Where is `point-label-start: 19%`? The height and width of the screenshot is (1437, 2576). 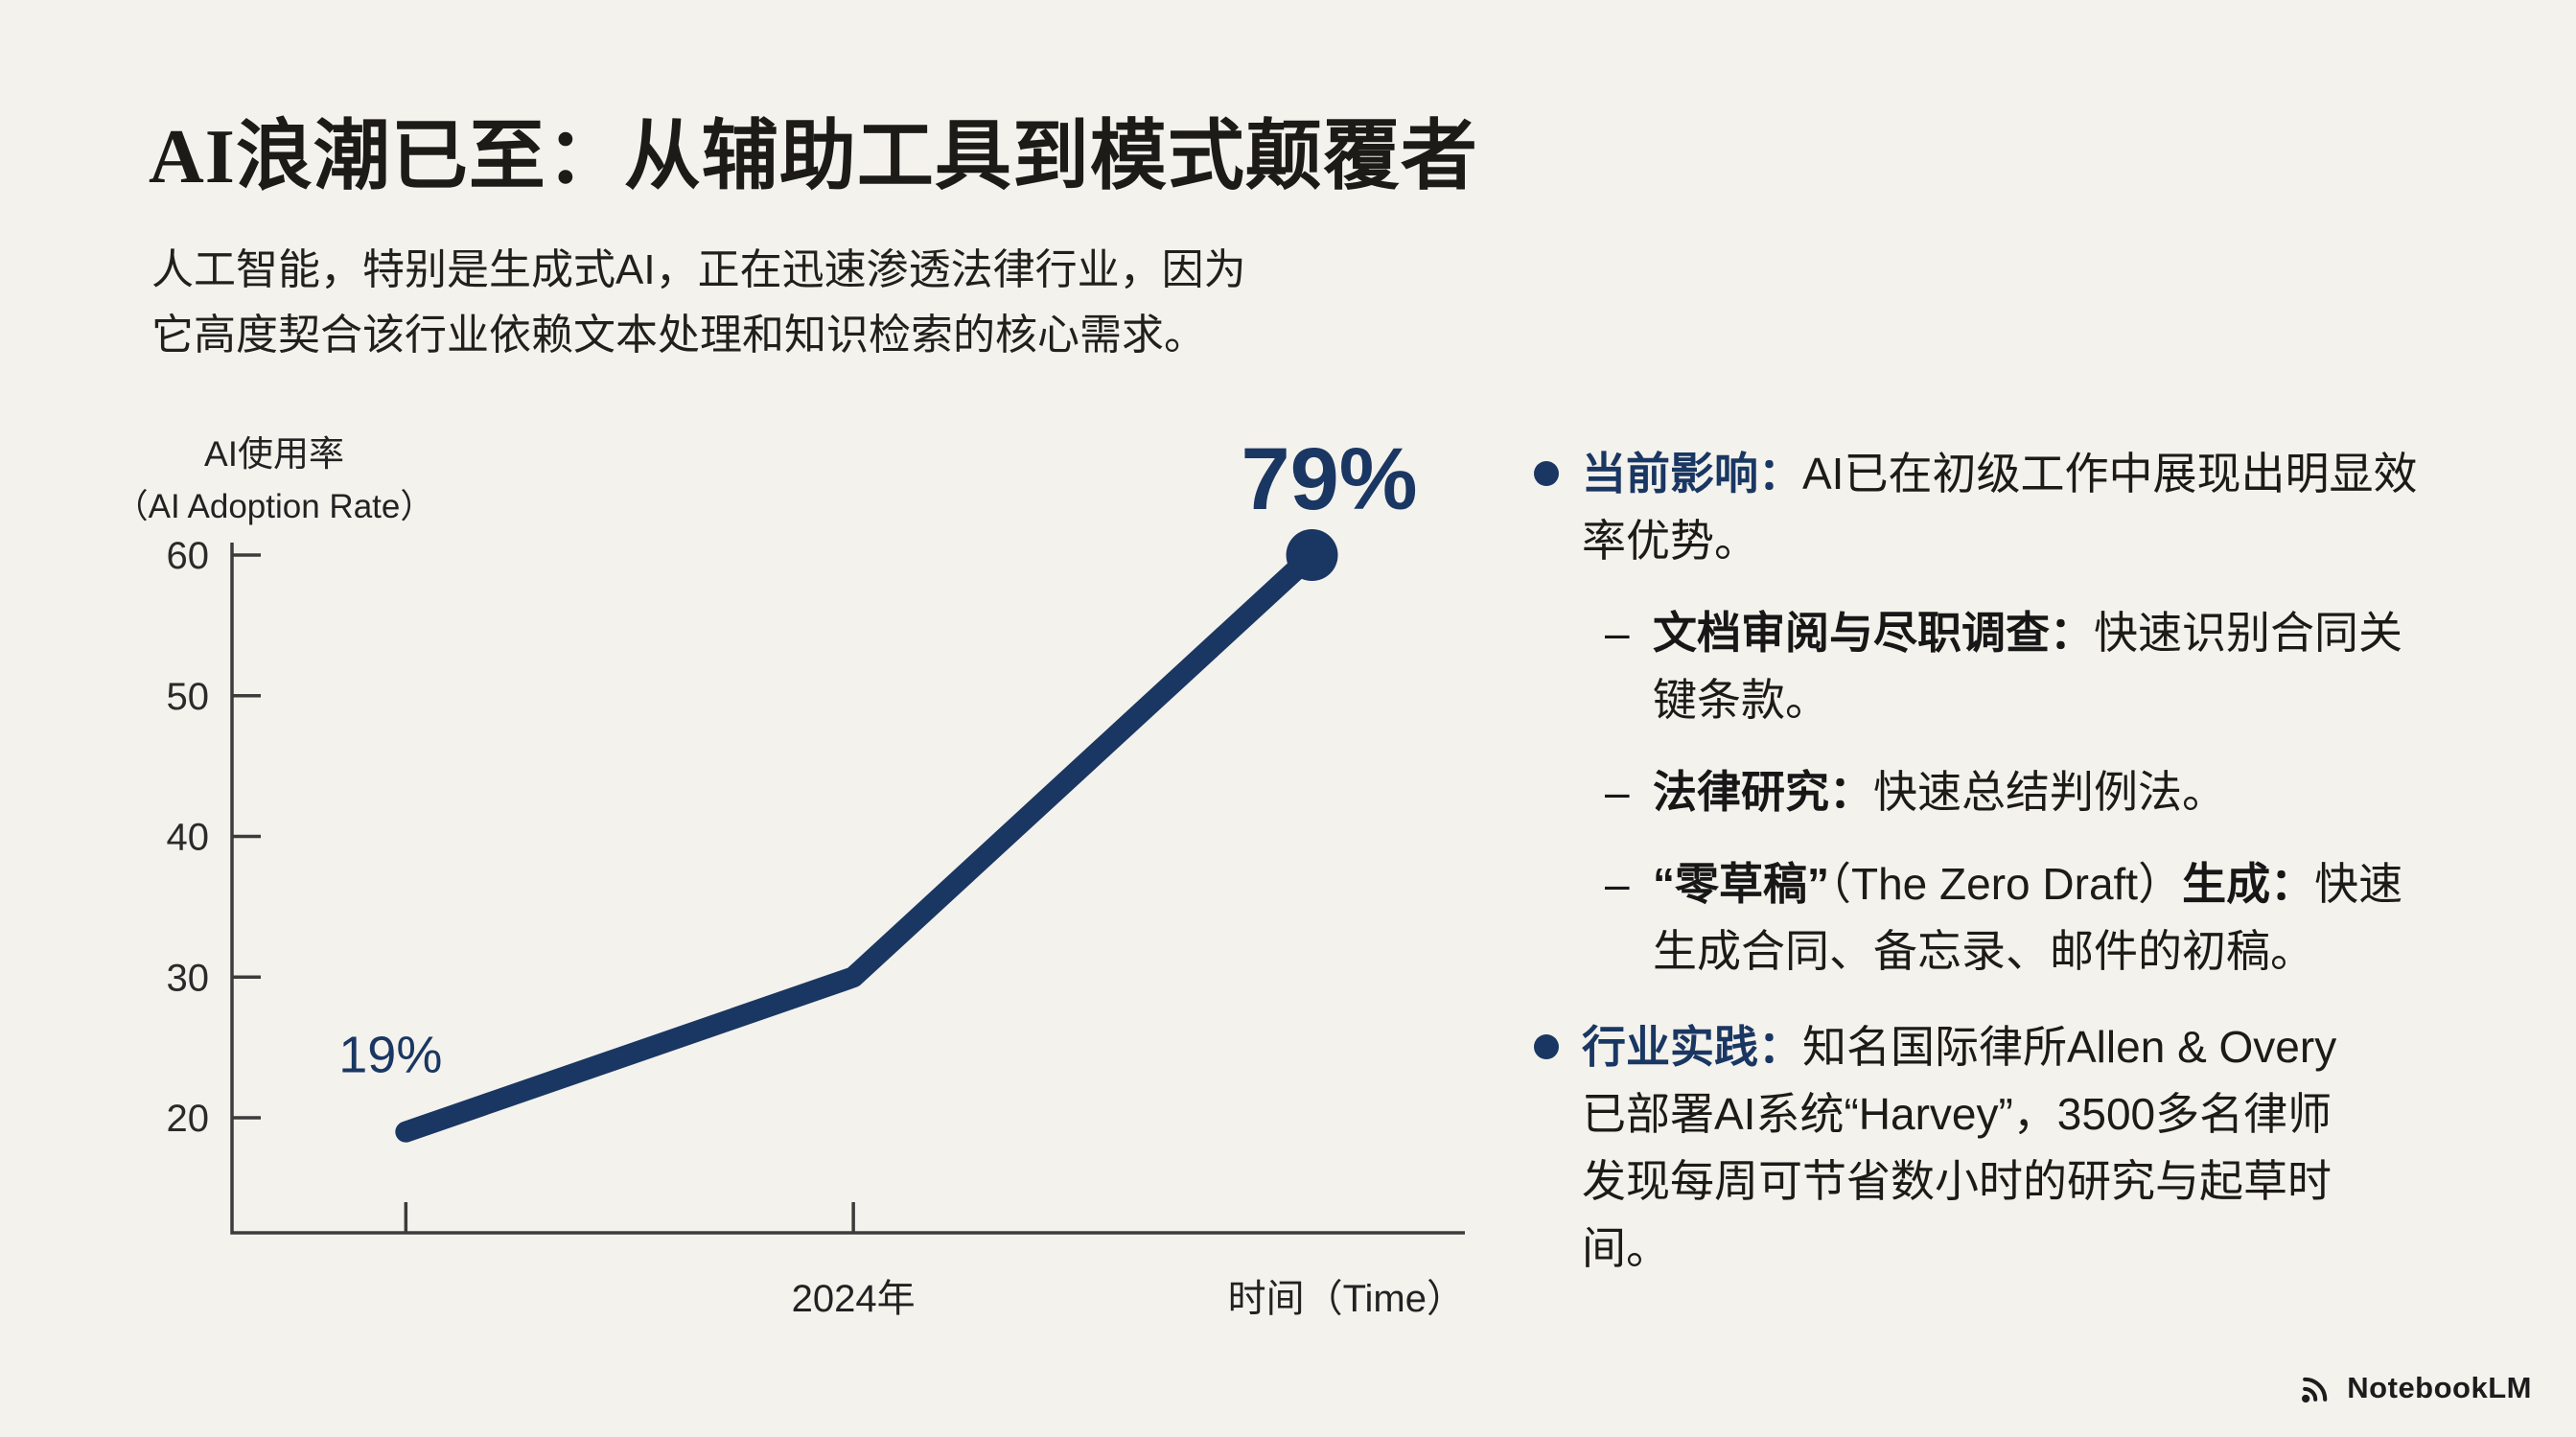
point-label-start: 19% is located at coordinates (390, 1056).